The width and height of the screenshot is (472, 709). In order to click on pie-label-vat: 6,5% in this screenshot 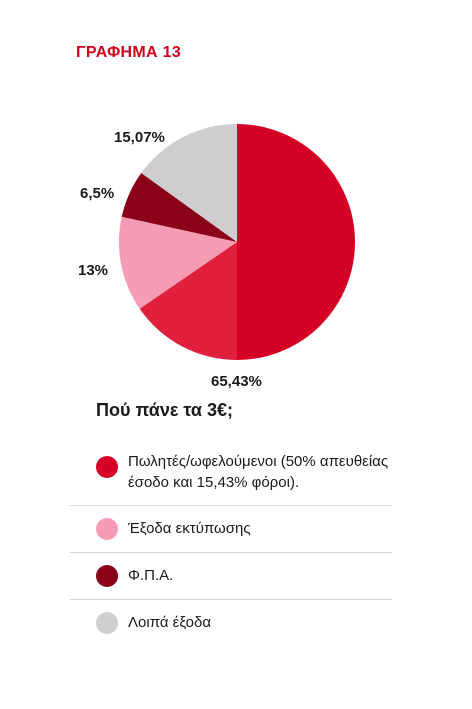, I will do `click(97, 193)`.